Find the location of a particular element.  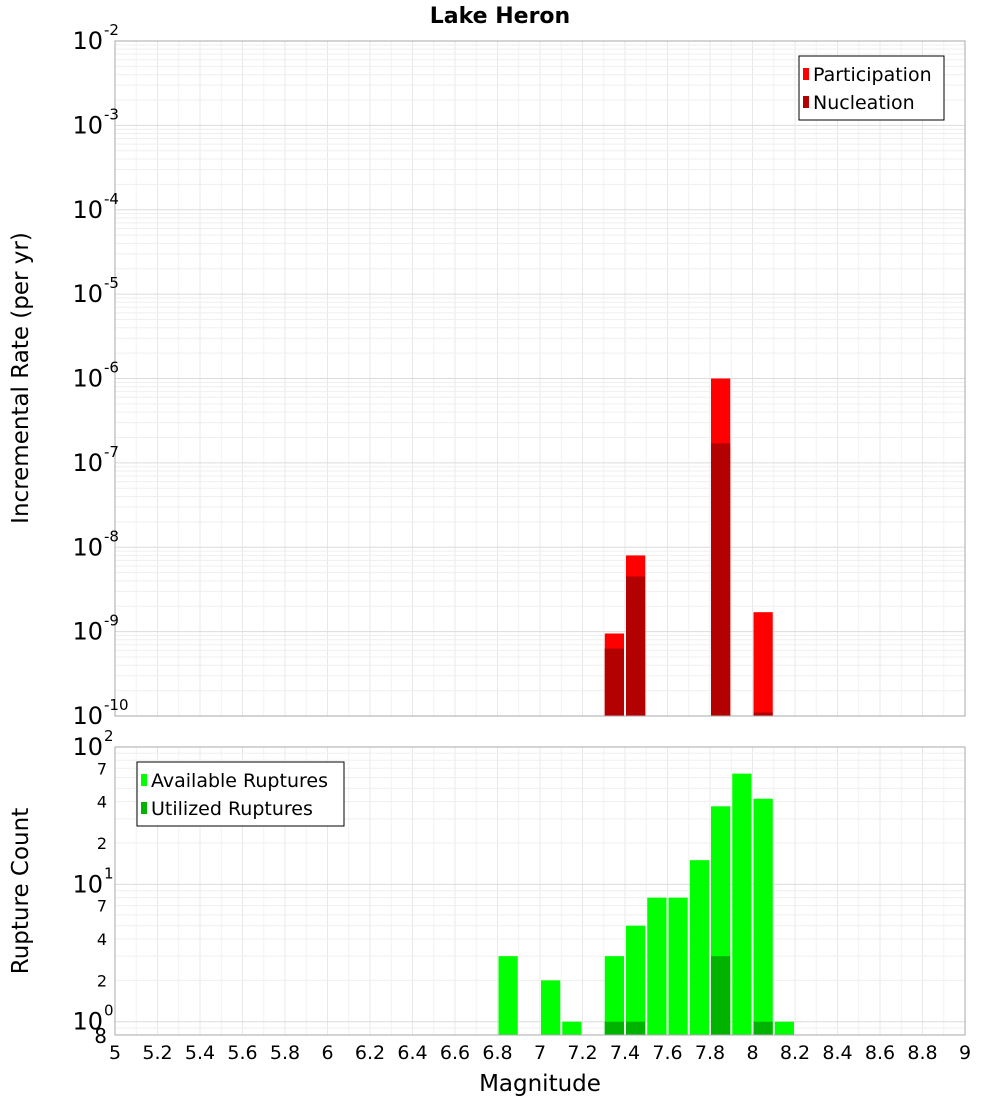

x-tick-label: 6.4 is located at coordinates (412, 1053).